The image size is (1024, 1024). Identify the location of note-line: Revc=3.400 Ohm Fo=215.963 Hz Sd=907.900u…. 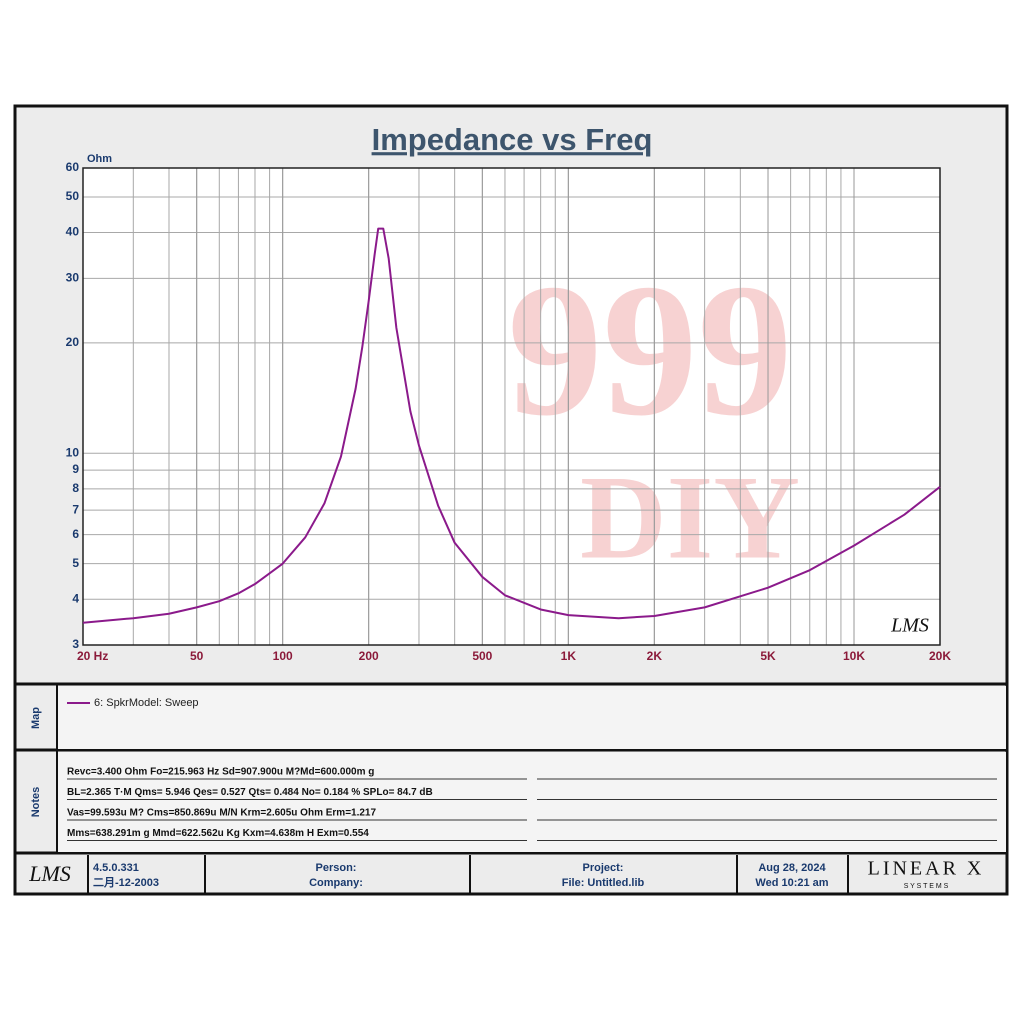
(220, 772).